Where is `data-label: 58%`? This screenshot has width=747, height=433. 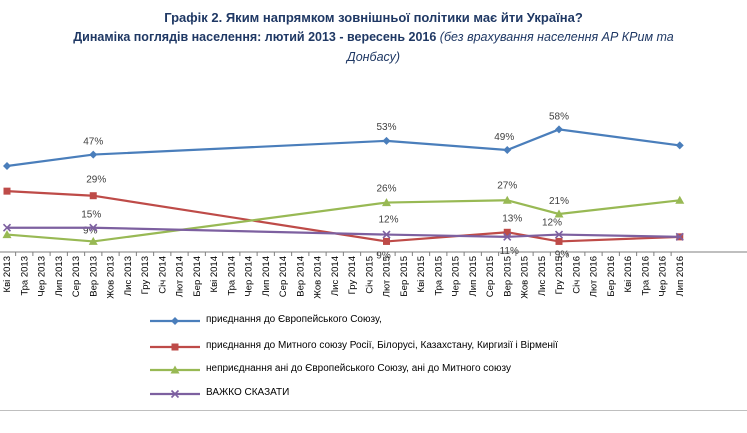
data-label: 58% is located at coordinates (559, 116).